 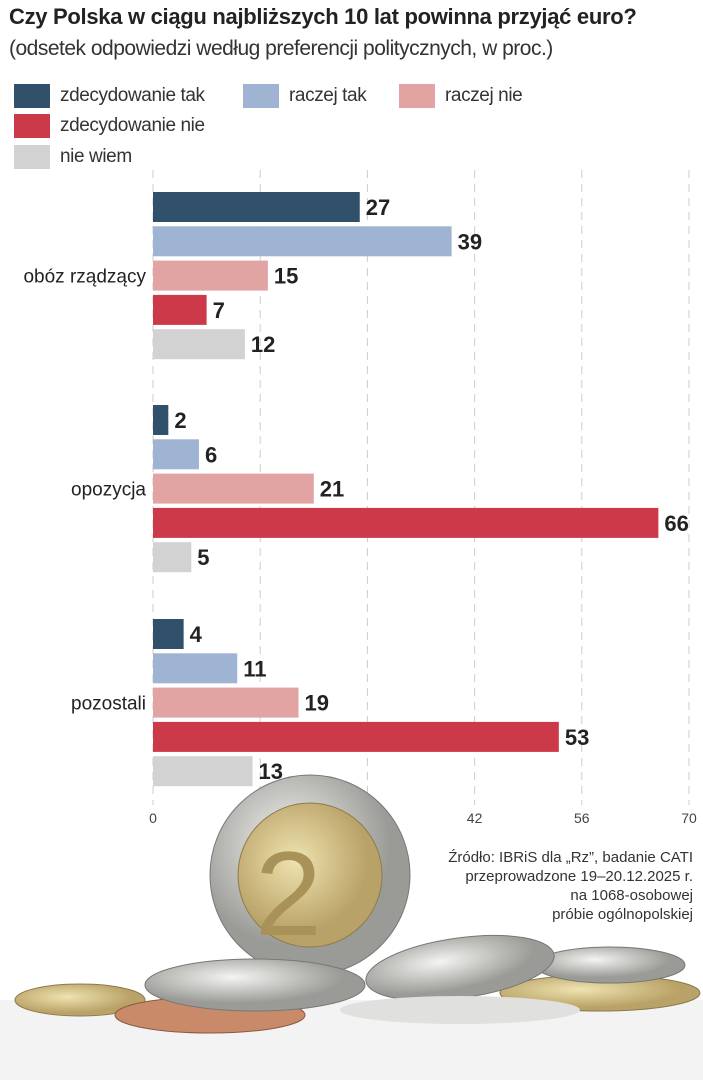 What do you see at coordinates (631, 895) in the screenshot?
I see `source-line: na 1068-osobowej` at bounding box center [631, 895].